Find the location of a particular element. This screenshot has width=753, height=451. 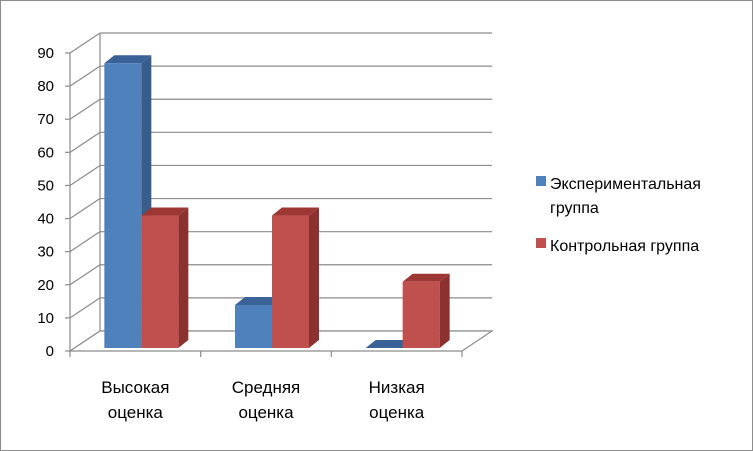

legend-label: Экспериментальная is located at coordinates (625, 184).